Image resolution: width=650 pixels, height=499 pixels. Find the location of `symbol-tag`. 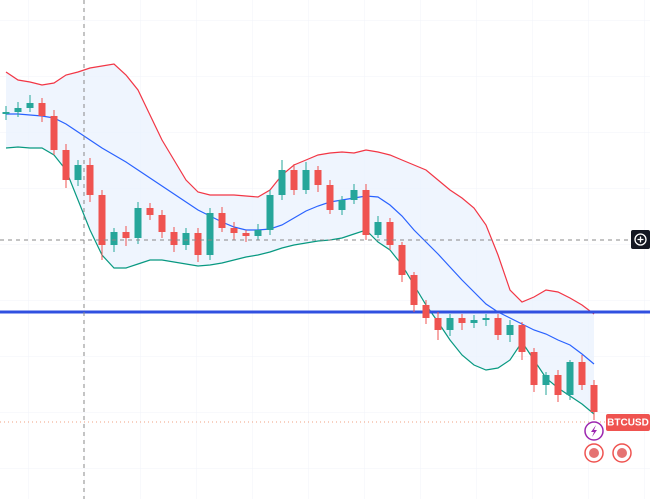

symbol-tag is located at coordinates (628, 422).